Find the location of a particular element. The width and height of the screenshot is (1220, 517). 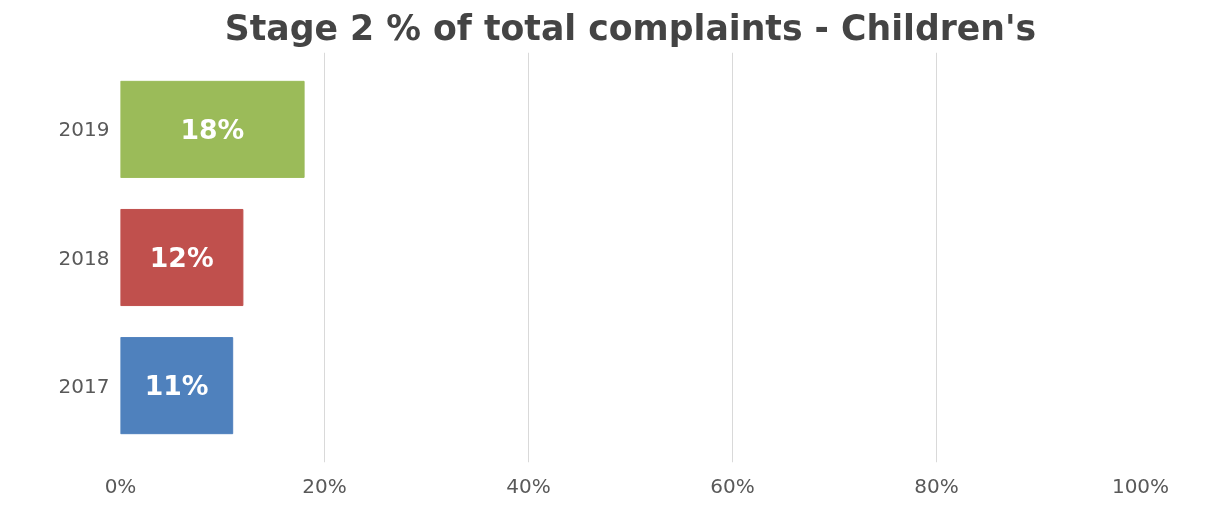

data-label: 12% is located at coordinates (181, 257).